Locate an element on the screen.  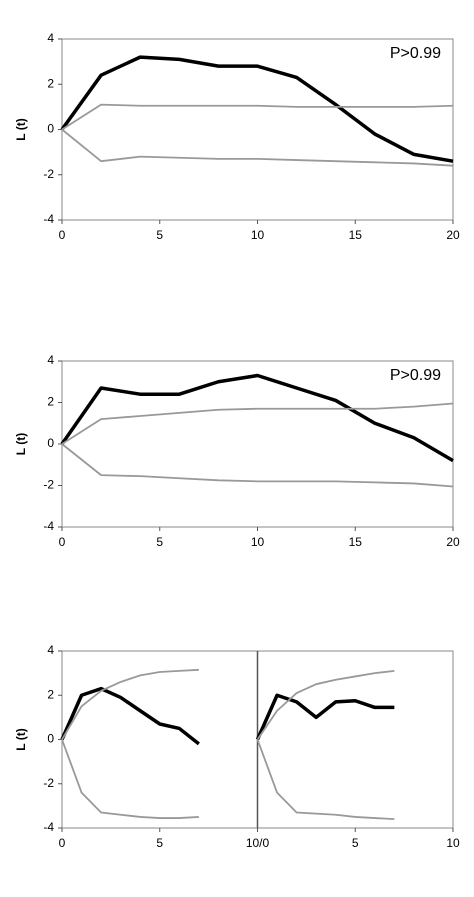
x-tick-label: 10/0 is located at coordinates (258, 843).